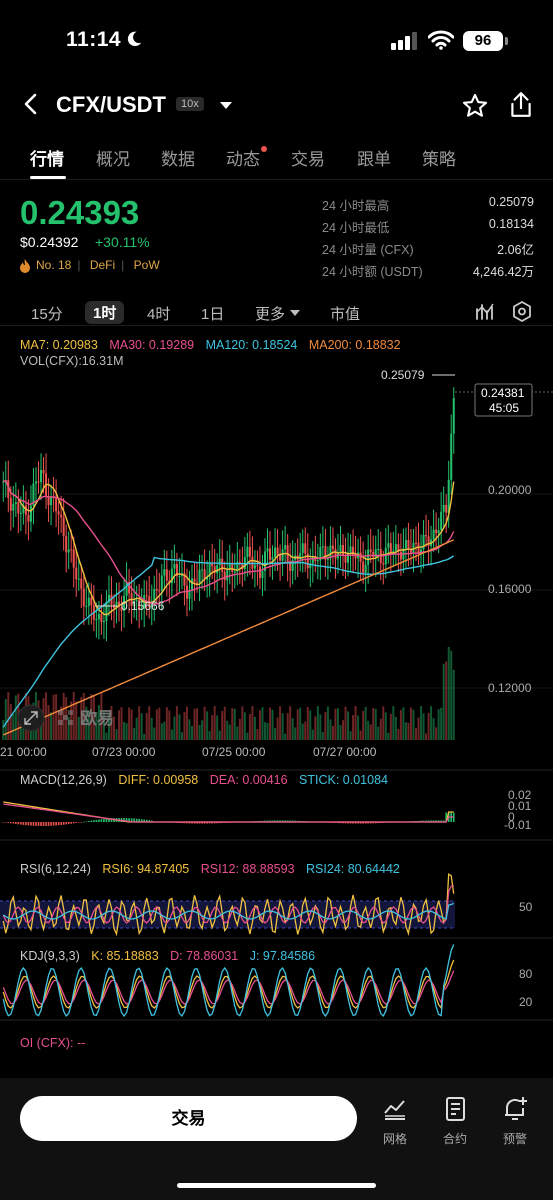 Image resolution: width=553 pixels, height=1200 pixels. Describe the element at coordinates (475, 106) in the screenshot. I see `favorite-star-icon` at that location.